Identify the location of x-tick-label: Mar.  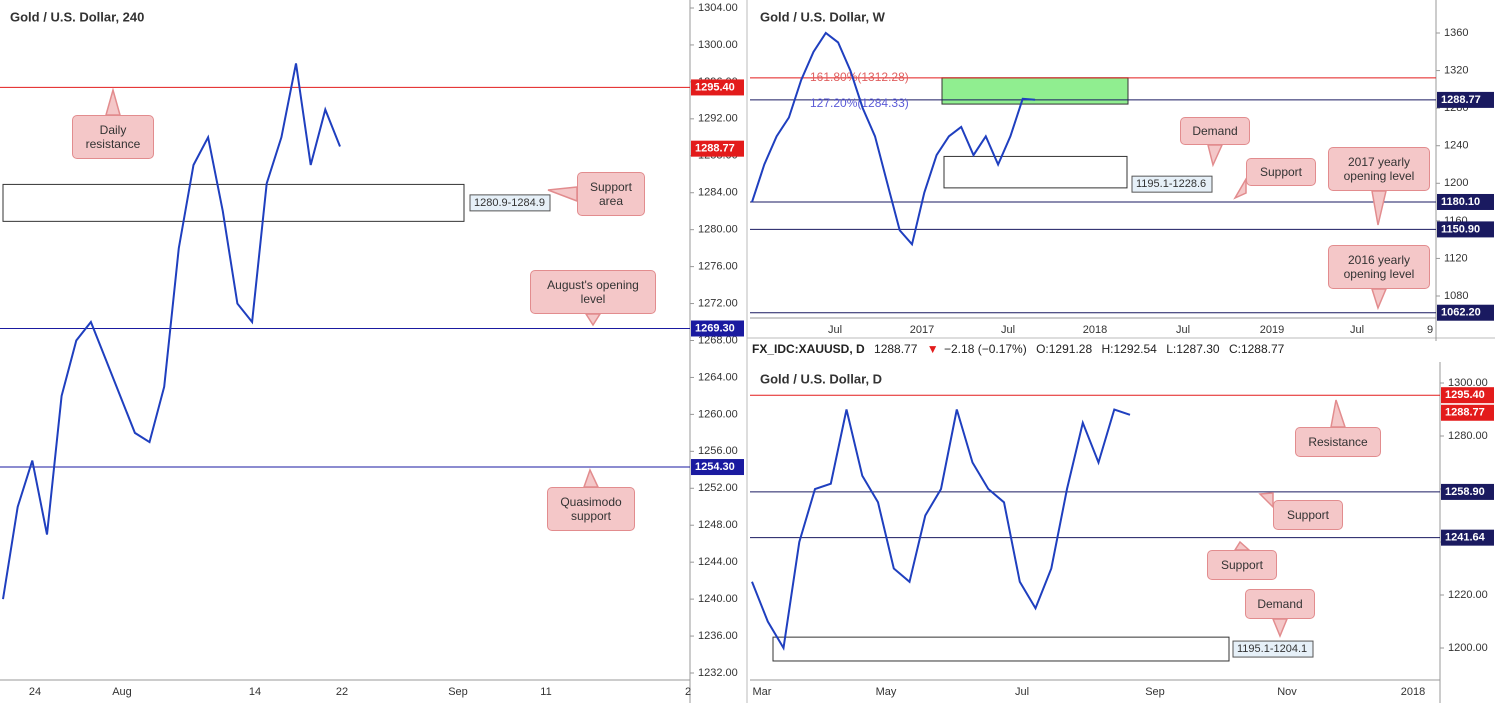
(762, 692).